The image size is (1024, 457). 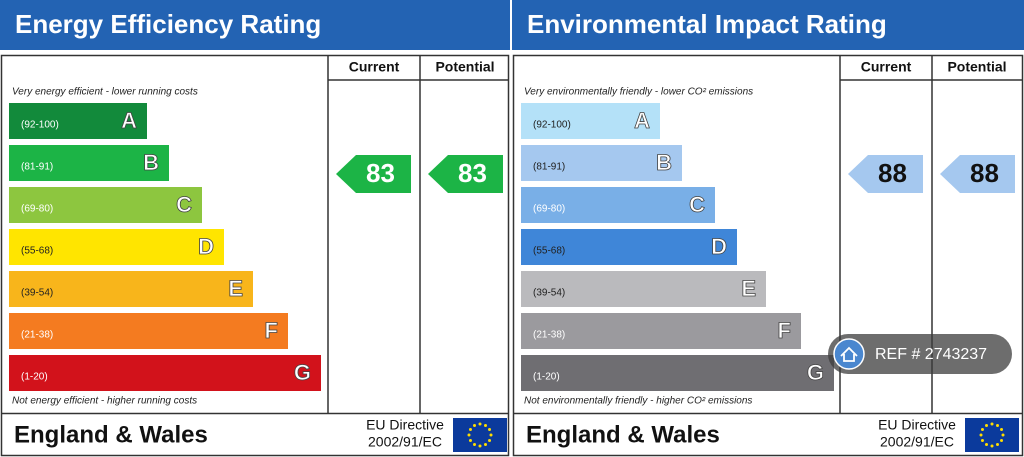 I want to click on house-icon, so click(x=849, y=354).